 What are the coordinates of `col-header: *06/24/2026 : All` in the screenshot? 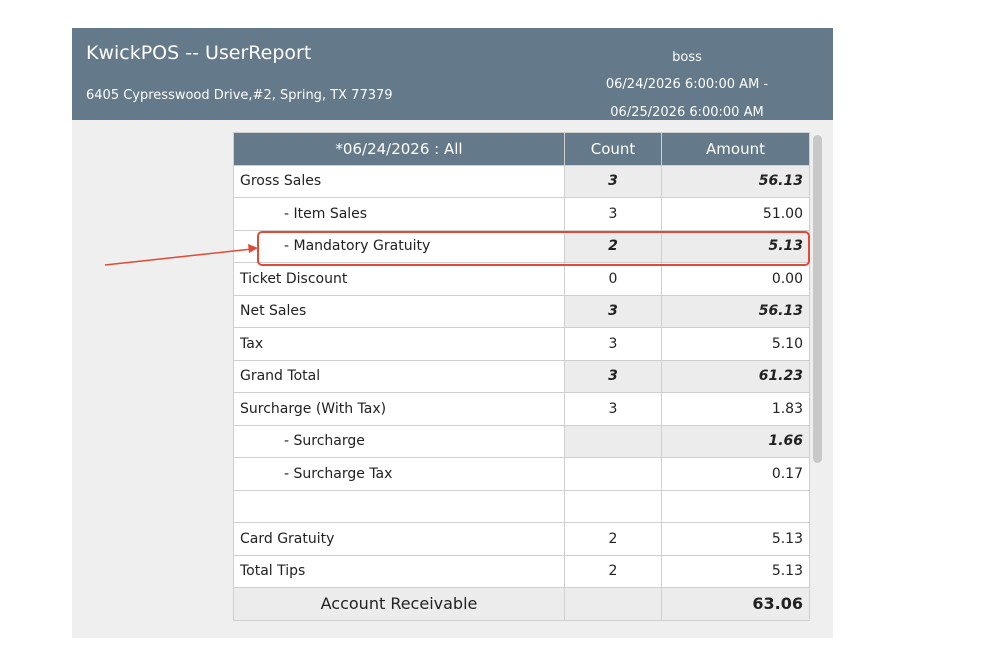 It's located at (399, 149).